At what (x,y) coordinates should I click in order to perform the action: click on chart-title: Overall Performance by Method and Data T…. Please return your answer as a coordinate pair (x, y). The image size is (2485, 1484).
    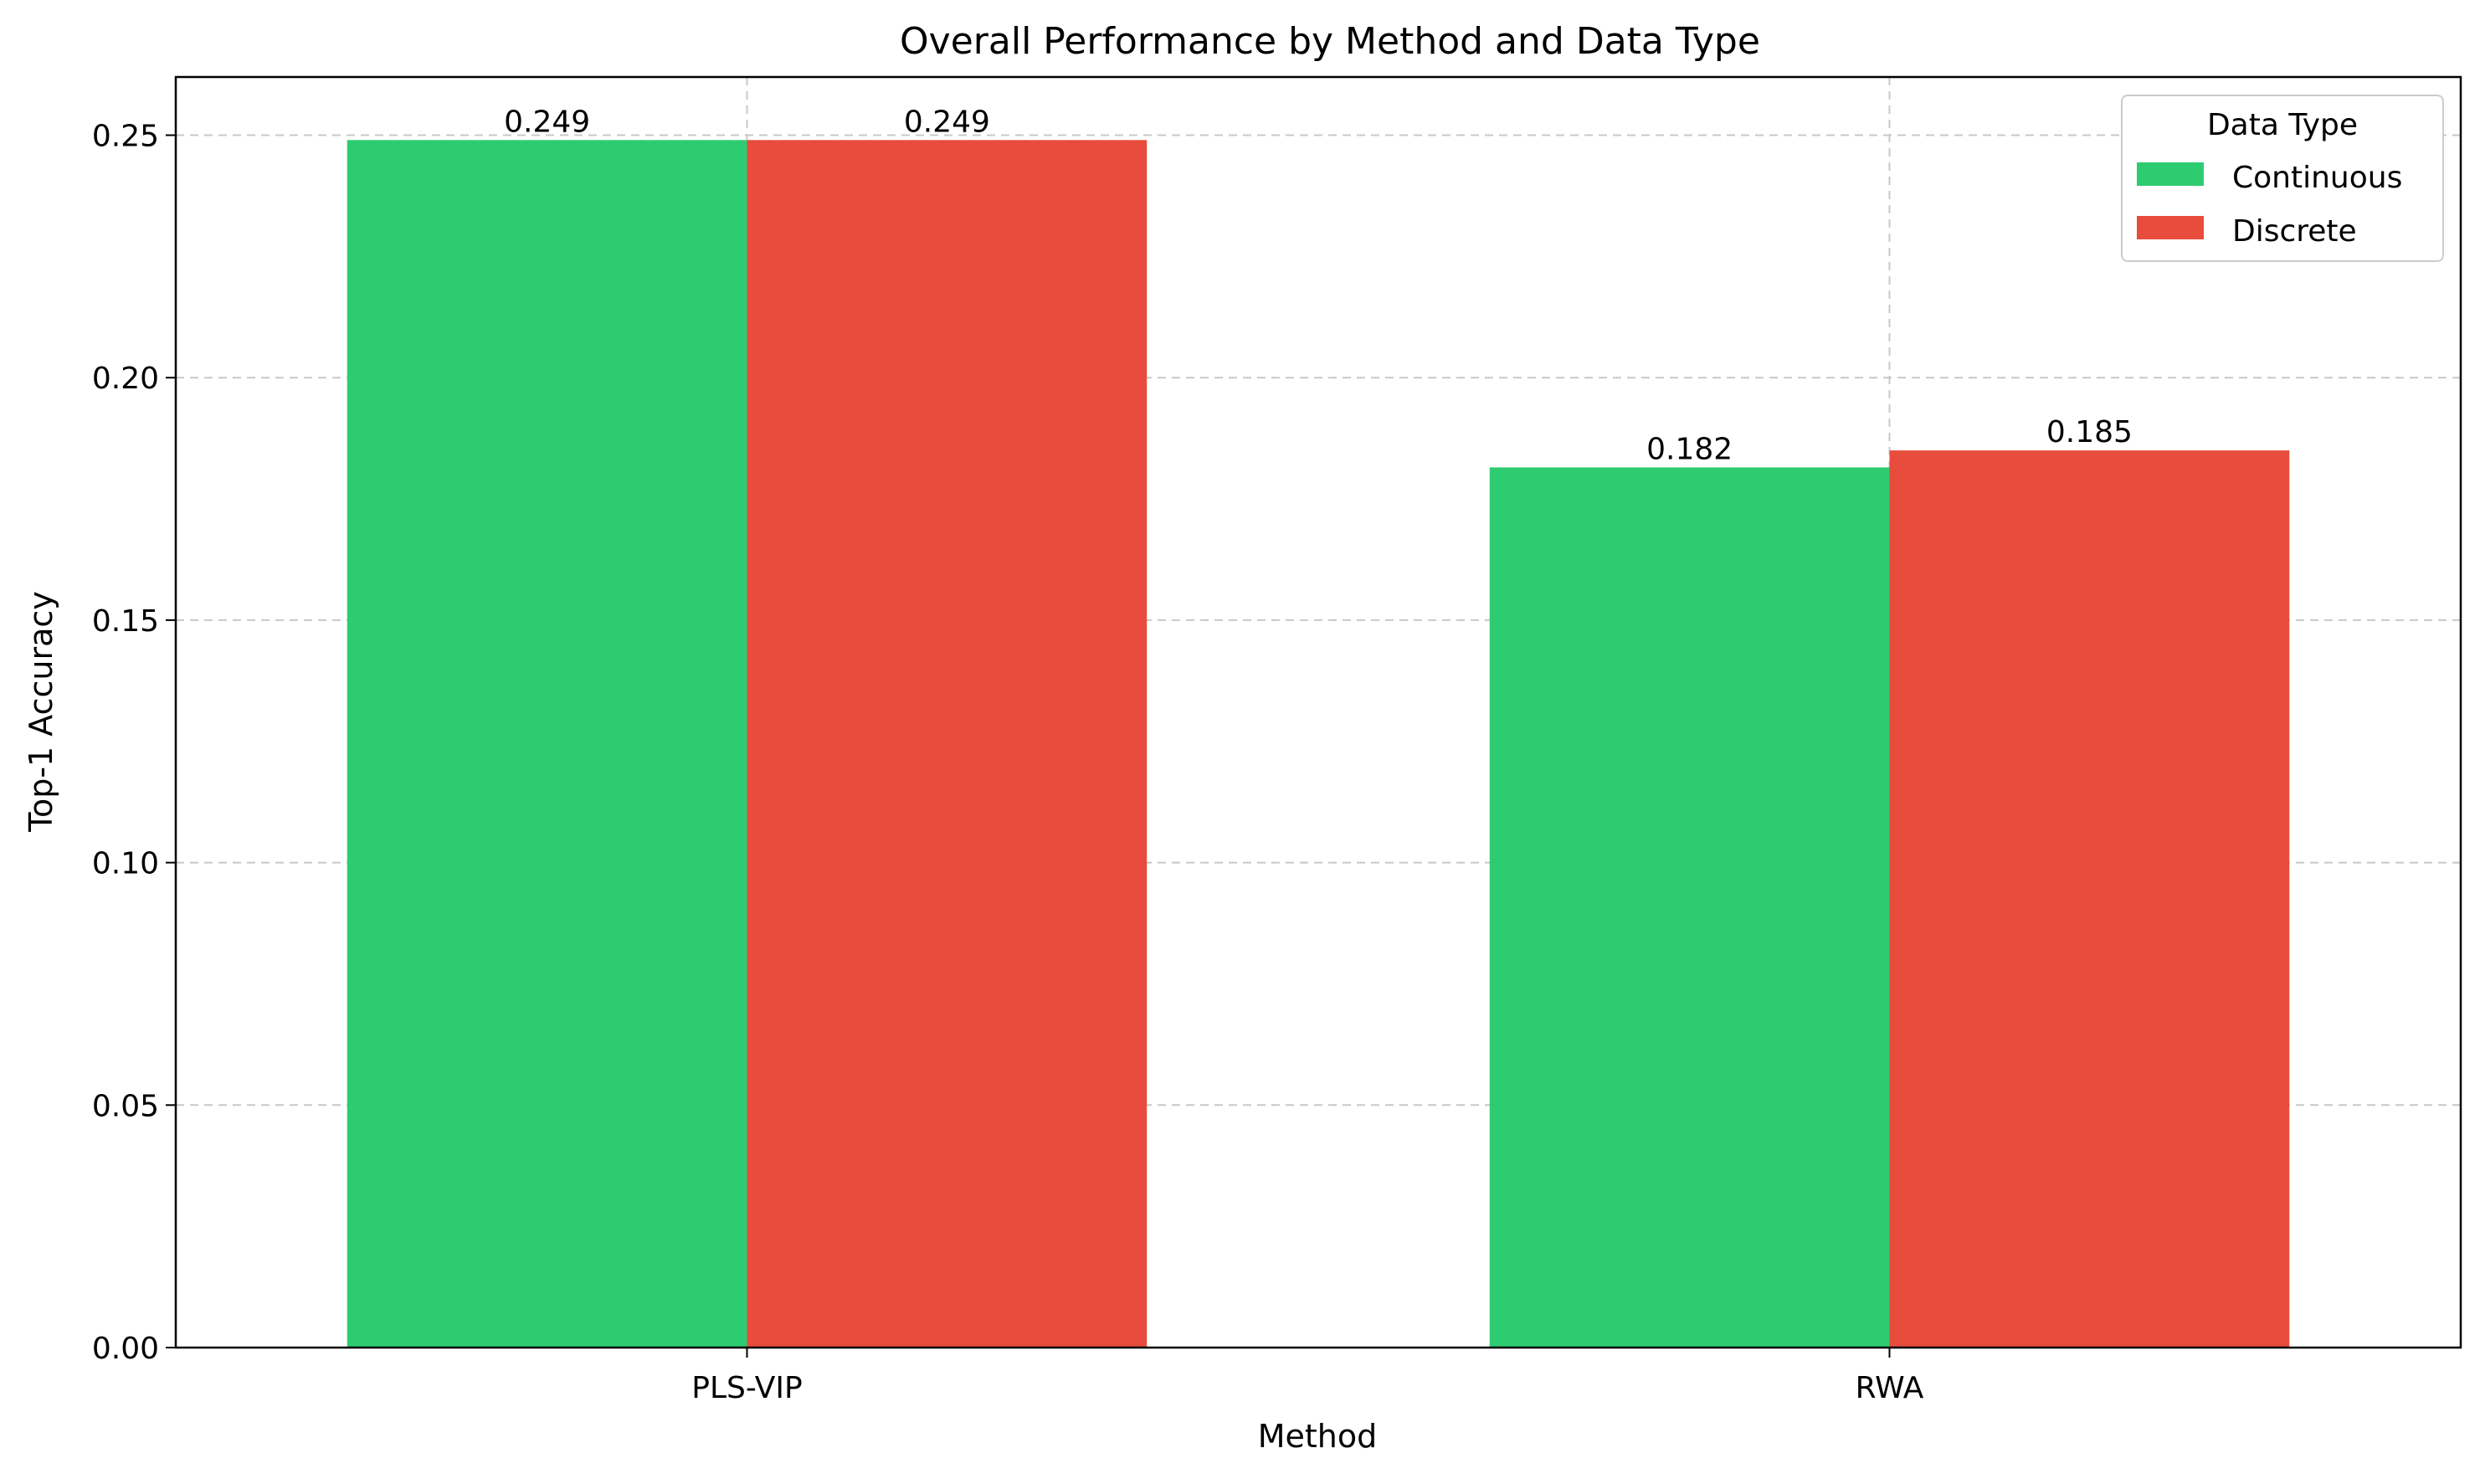
    Looking at the image, I should click on (1330, 42).